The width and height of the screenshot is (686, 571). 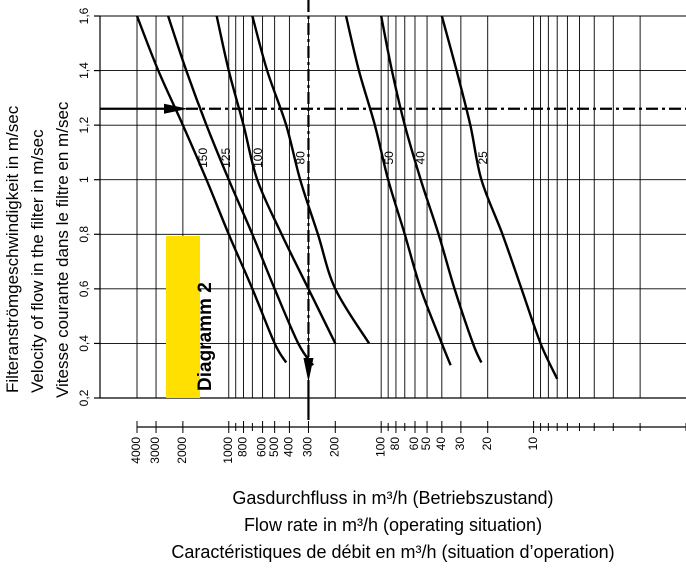 What do you see at coordinates (258, 158) in the screenshot?
I see `curve-label: 100` at bounding box center [258, 158].